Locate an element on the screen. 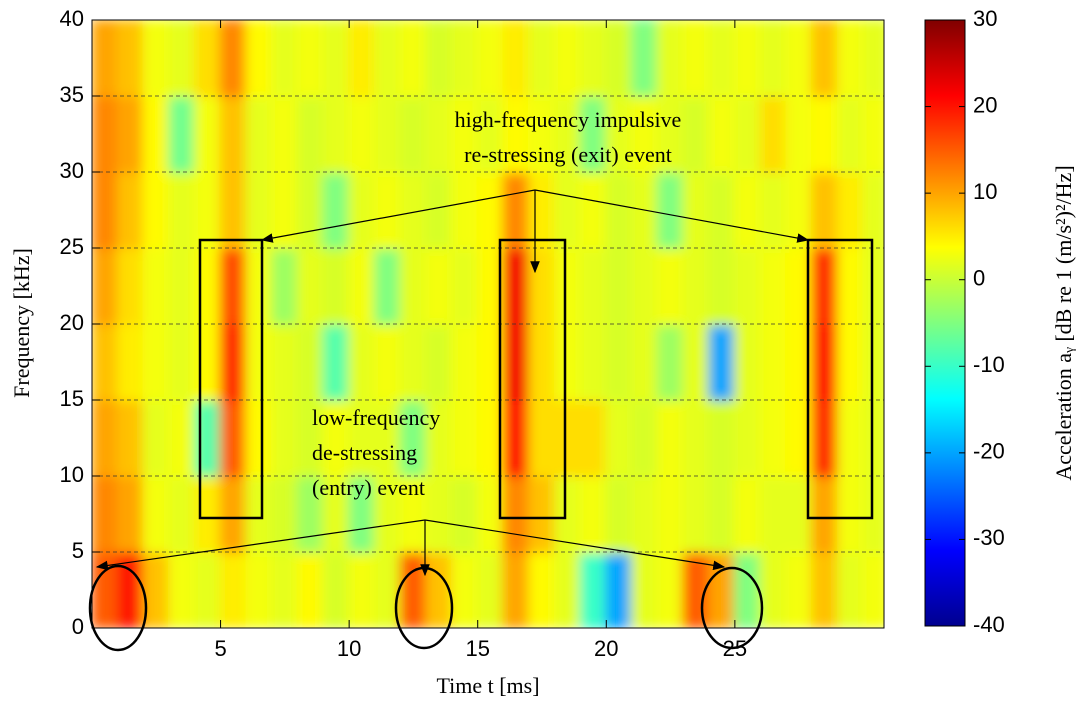 The width and height of the screenshot is (1084, 704). annotation: high-frequency impulsive is located at coordinates (568, 119).